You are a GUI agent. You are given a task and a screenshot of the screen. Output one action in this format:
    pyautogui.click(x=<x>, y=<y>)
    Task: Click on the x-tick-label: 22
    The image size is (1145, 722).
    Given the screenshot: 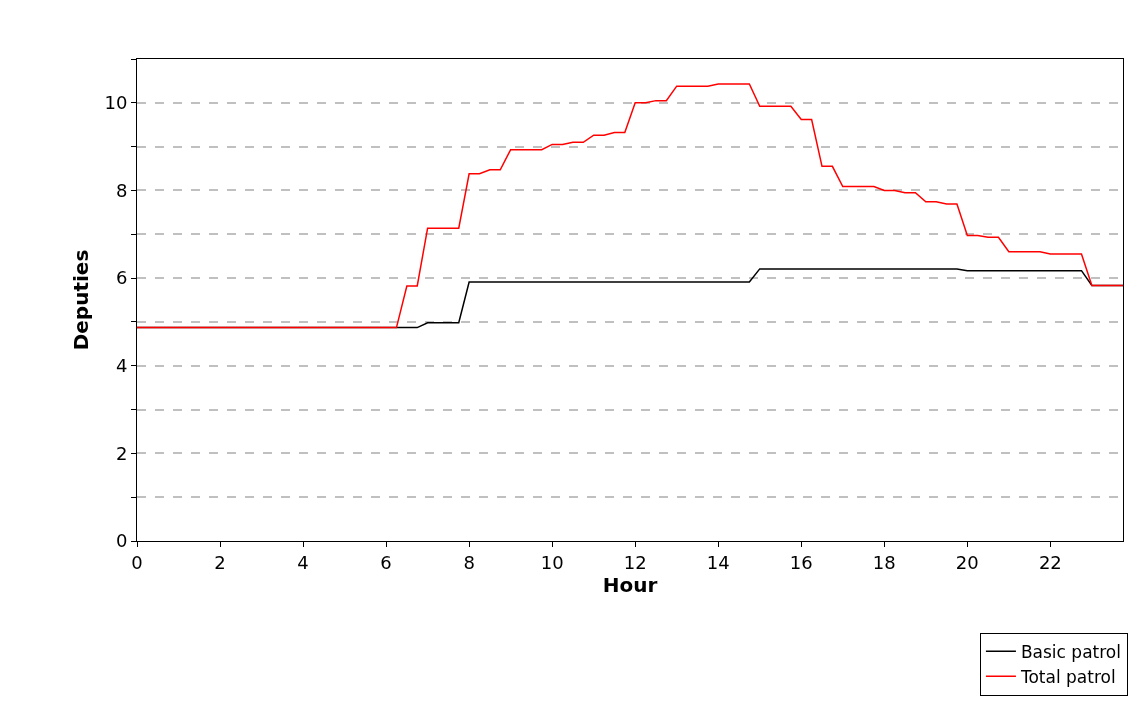 What is the action you would take?
    pyautogui.click(x=1050, y=562)
    